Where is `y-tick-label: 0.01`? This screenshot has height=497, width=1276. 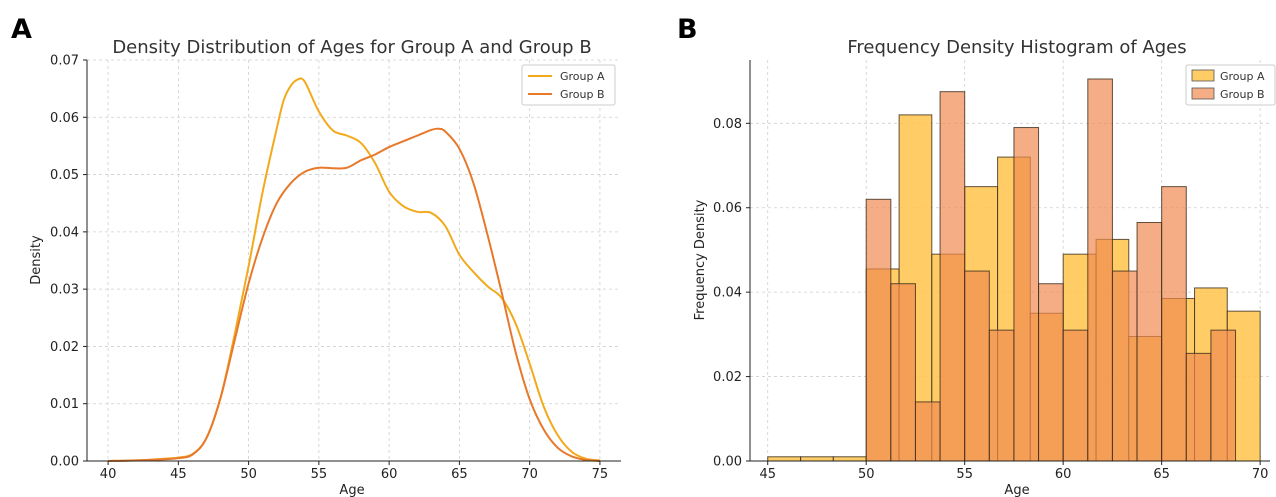 y-tick-label: 0.01 is located at coordinates (64, 404).